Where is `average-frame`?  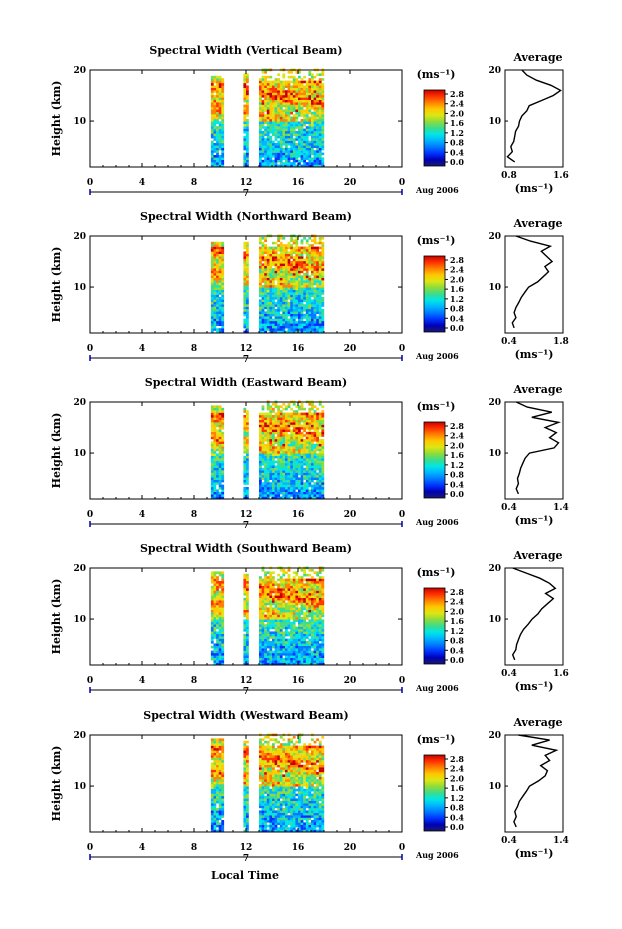
average-frame is located at coordinates (534, 284).